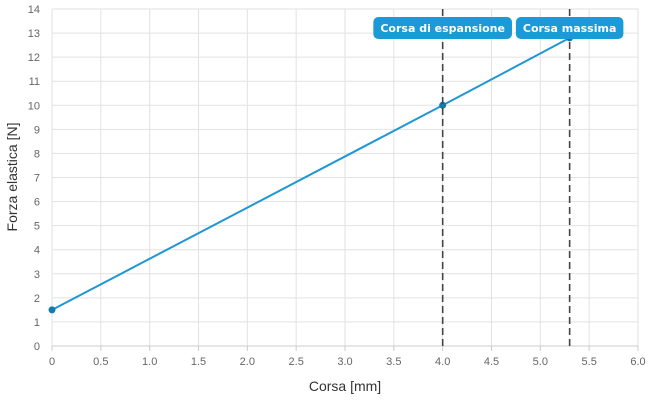 This screenshot has height=400, width=650. What do you see at coordinates (34, 34) in the screenshot?
I see `y-tick-label: 13` at bounding box center [34, 34].